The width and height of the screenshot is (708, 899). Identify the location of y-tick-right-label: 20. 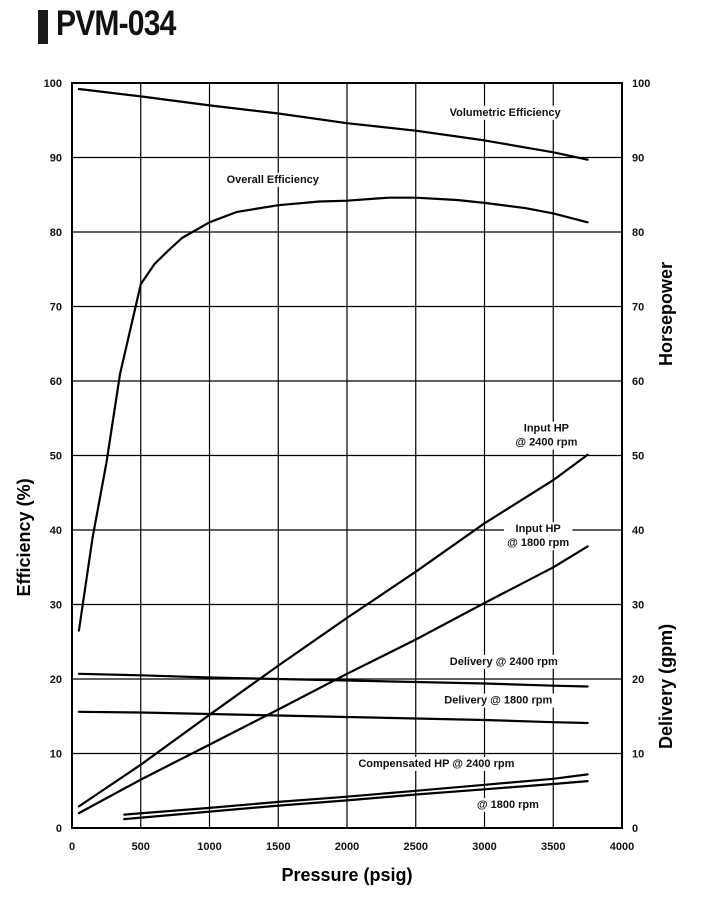
(638, 680).